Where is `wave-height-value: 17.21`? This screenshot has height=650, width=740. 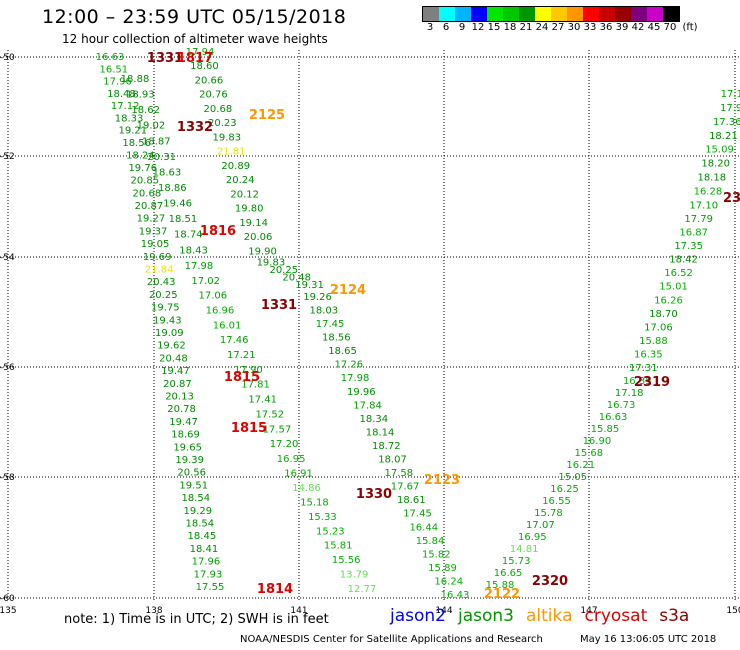
wave-height-value: 17.21 is located at coordinates (241, 355).